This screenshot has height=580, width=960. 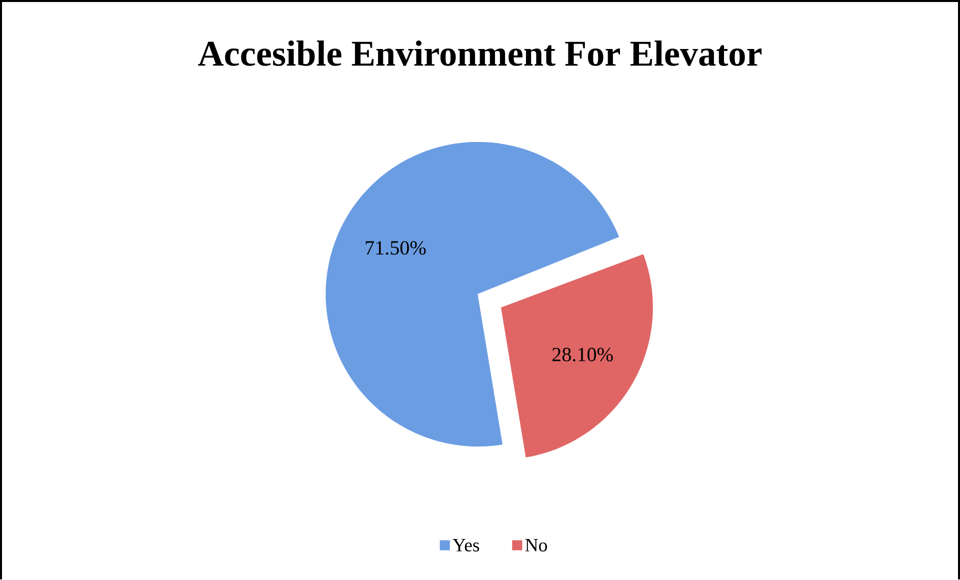 I want to click on legend-label: Yes, so click(x=466, y=545).